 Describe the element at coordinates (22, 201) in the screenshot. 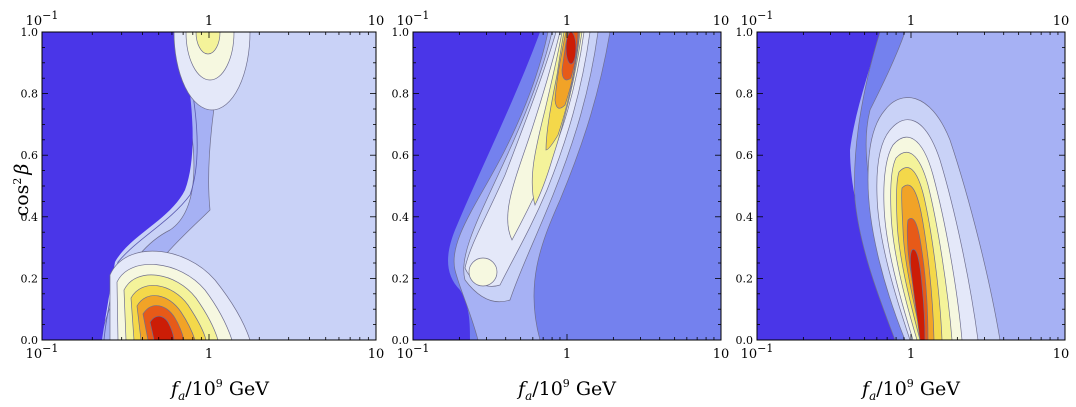

I see `ylabel-cos: cos` at that location.